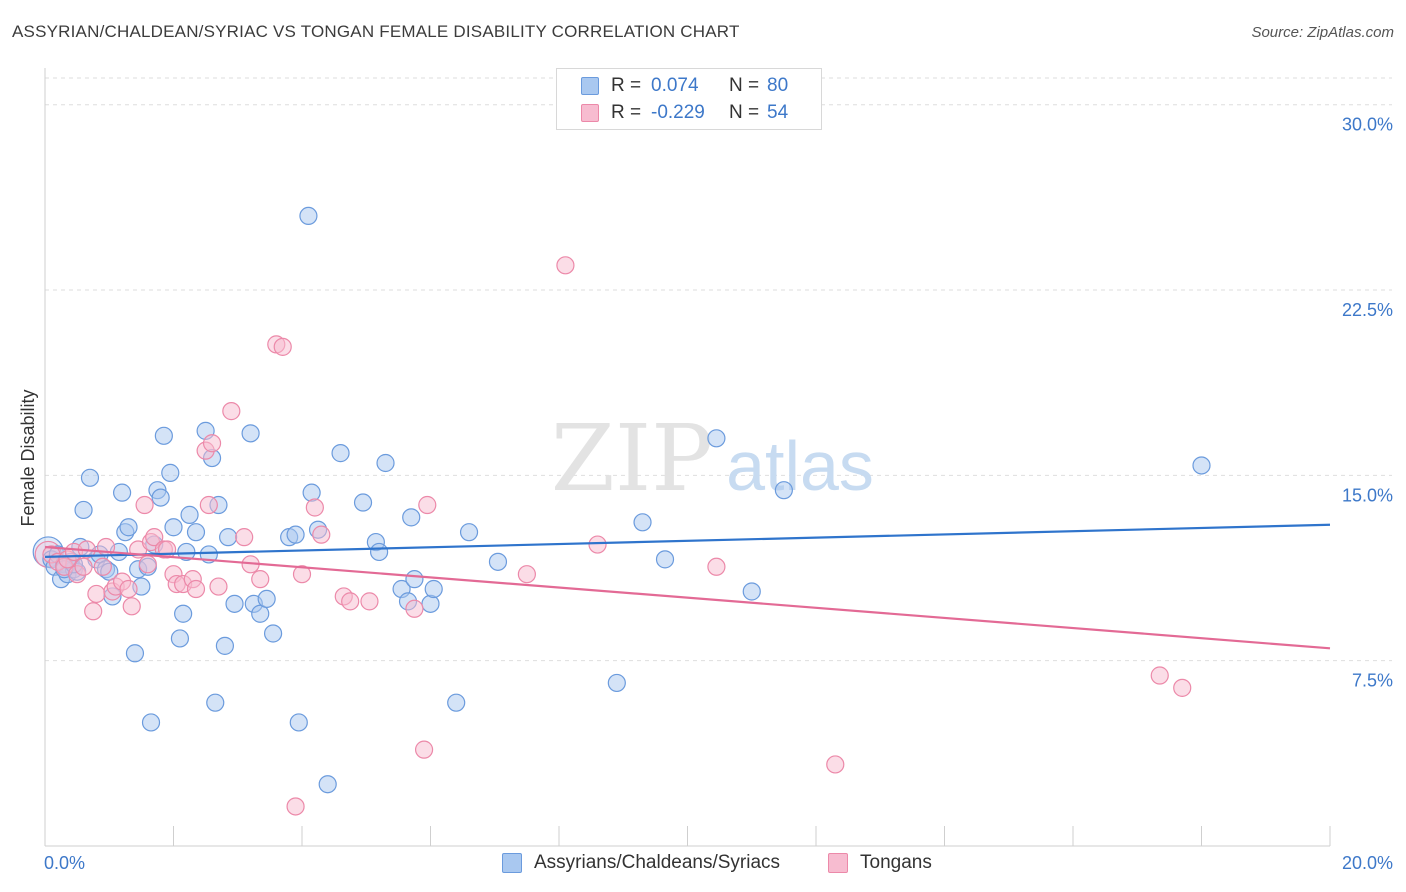 The width and height of the screenshot is (1406, 892). I want to click on legend-item-tongans: Tongans, so click(880, 863).